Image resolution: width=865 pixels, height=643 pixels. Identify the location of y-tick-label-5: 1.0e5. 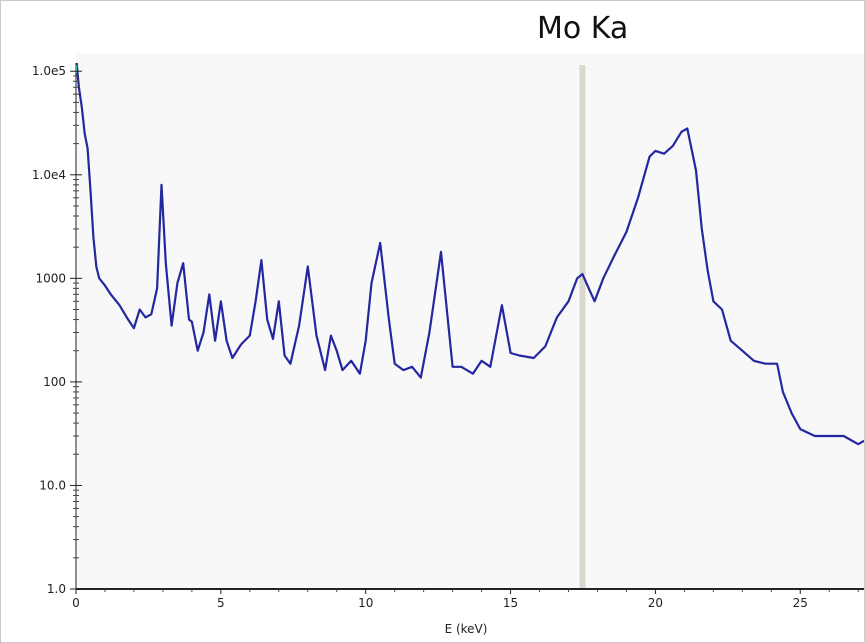
(49, 71).